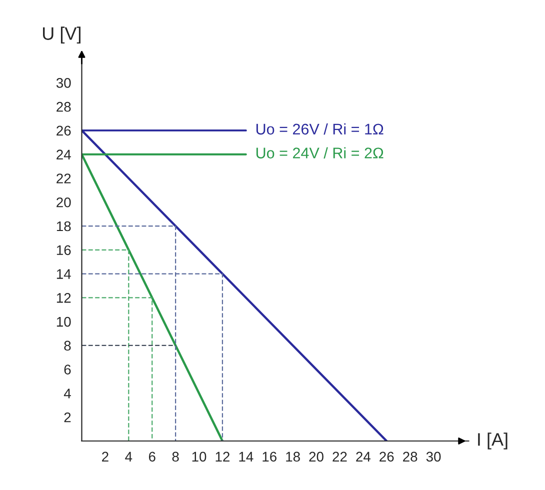 The height and width of the screenshot is (490, 545). What do you see at coordinates (67, 393) in the screenshot?
I see `y-tick-label: 4` at bounding box center [67, 393].